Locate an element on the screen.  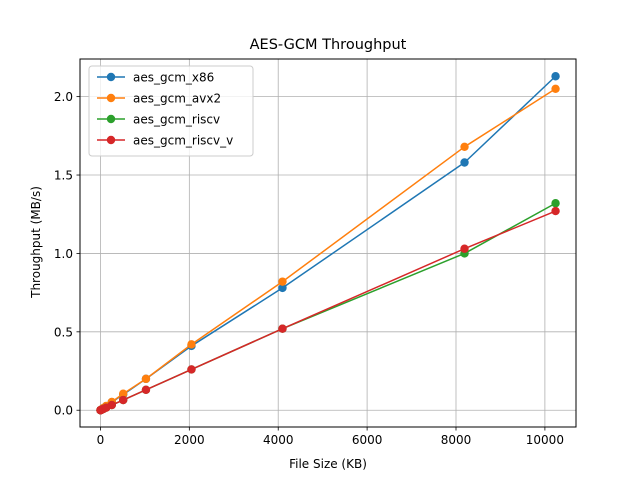
legend-label: aes_gcm_riscv_v is located at coordinates (183, 141).